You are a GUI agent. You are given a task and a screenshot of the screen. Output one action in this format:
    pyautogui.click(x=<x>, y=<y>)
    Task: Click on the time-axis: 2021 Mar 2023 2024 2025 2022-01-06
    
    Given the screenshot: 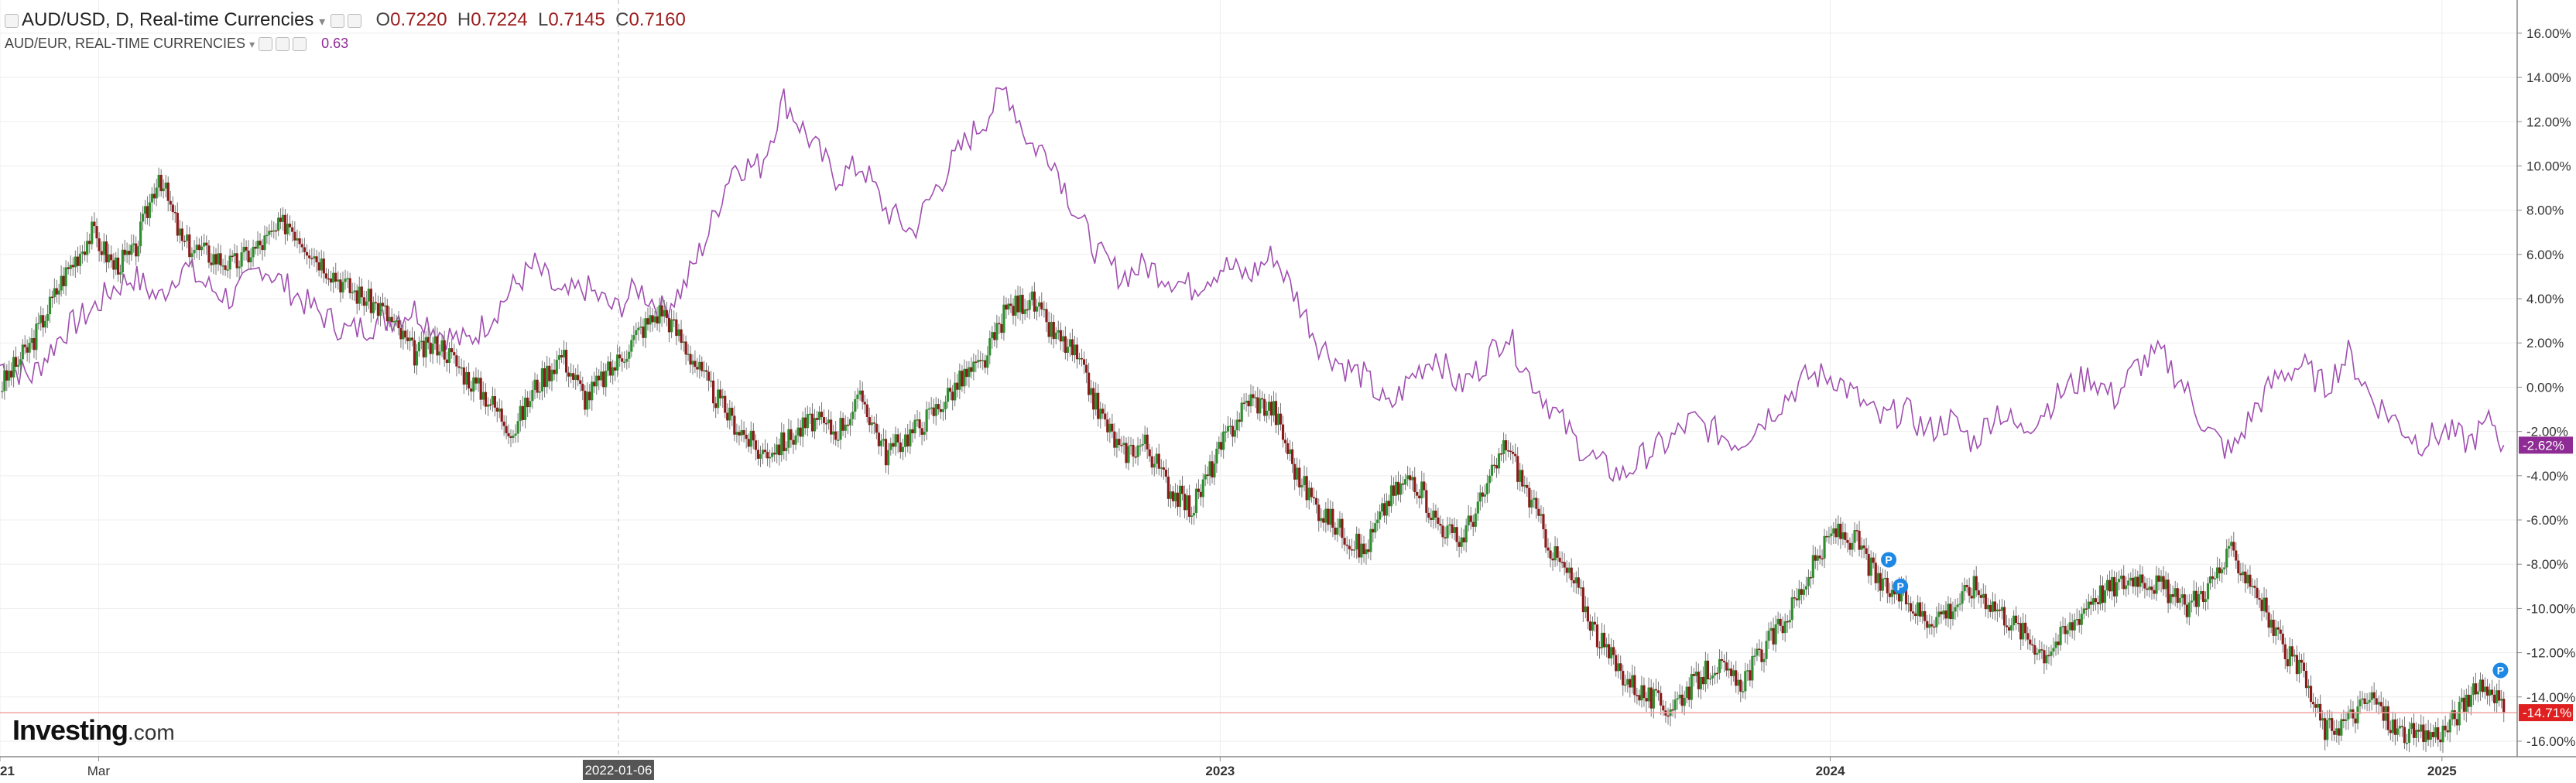 What is the action you would take?
    pyautogui.click(x=1288, y=768)
    